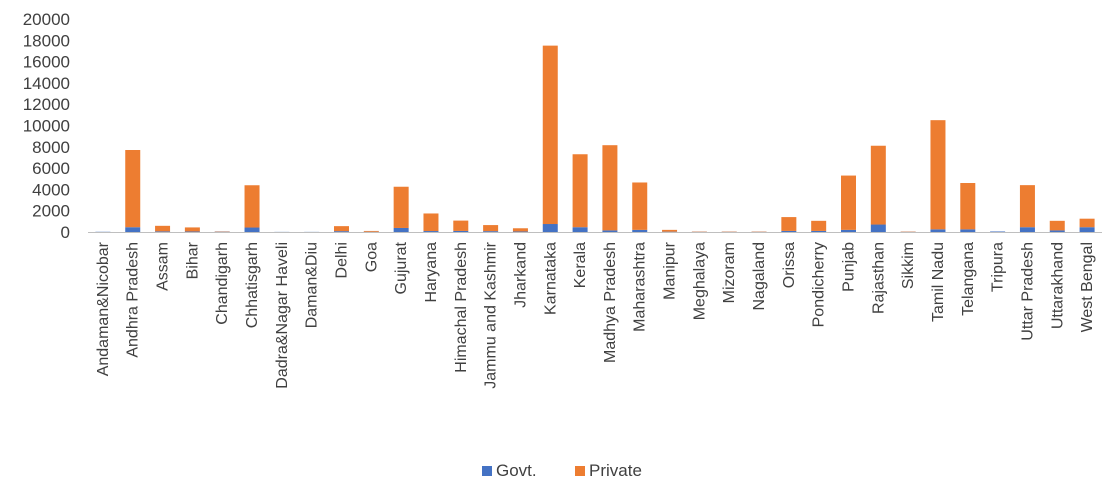 This screenshot has width=1102, height=485. What do you see at coordinates (371, 257) in the screenshot?
I see `x-tick-label: Goa` at bounding box center [371, 257].